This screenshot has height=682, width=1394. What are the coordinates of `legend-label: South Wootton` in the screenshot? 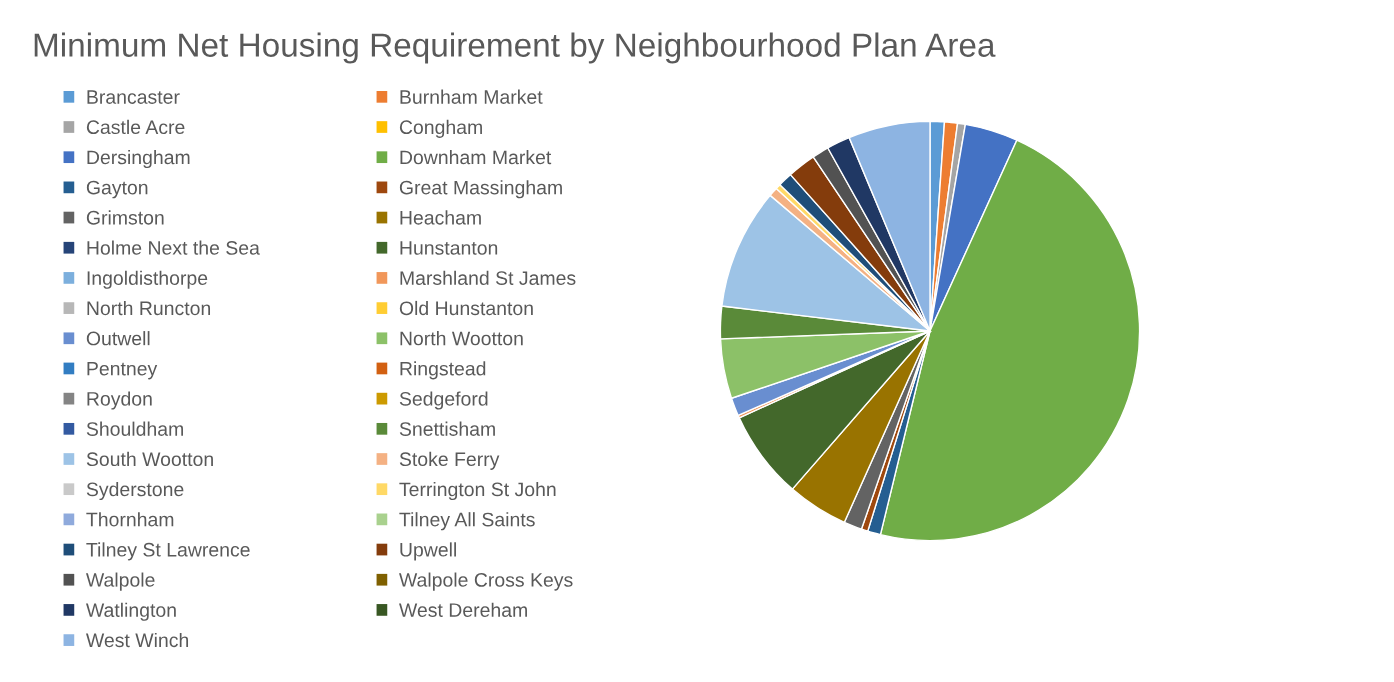 It's located at (149, 459).